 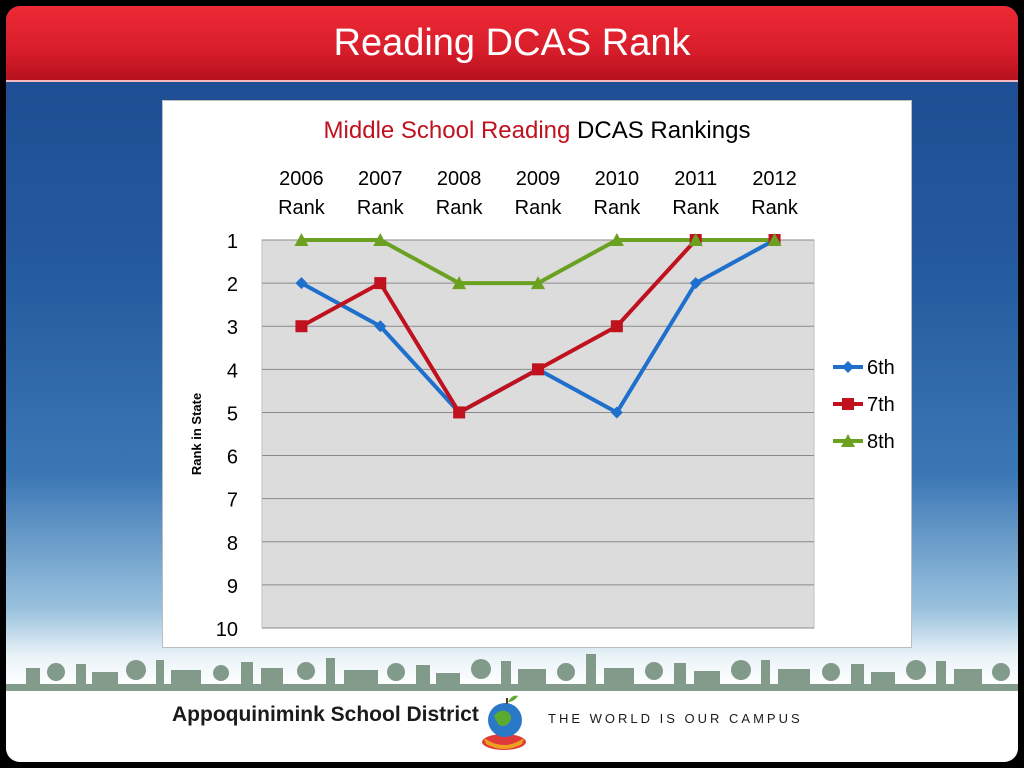 What do you see at coordinates (232, 458) in the screenshot?
I see `y-tick-label: 6` at bounding box center [232, 458].